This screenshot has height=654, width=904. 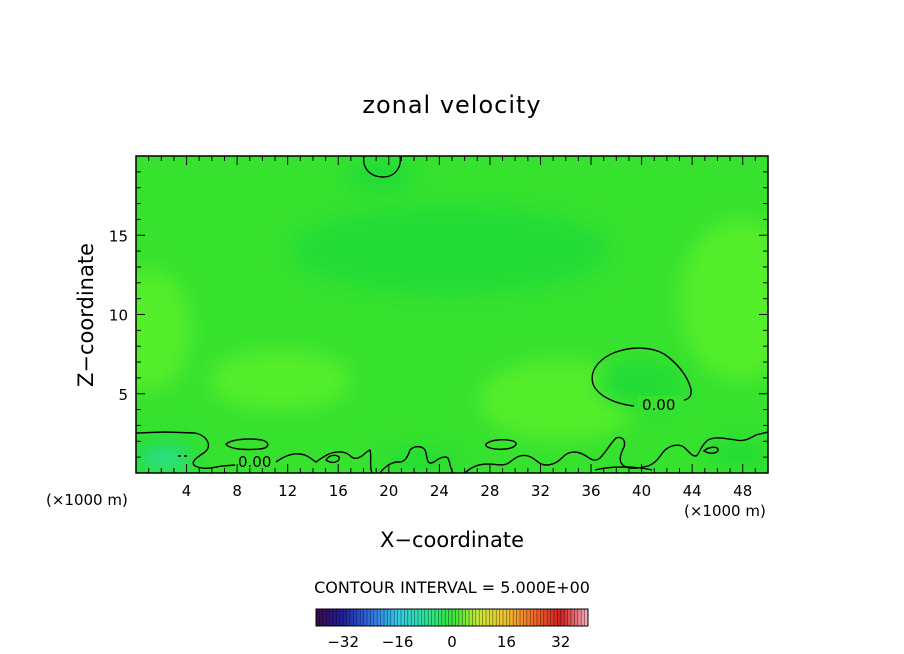 I want to click on contour-bottom, so click(x=452, y=452).